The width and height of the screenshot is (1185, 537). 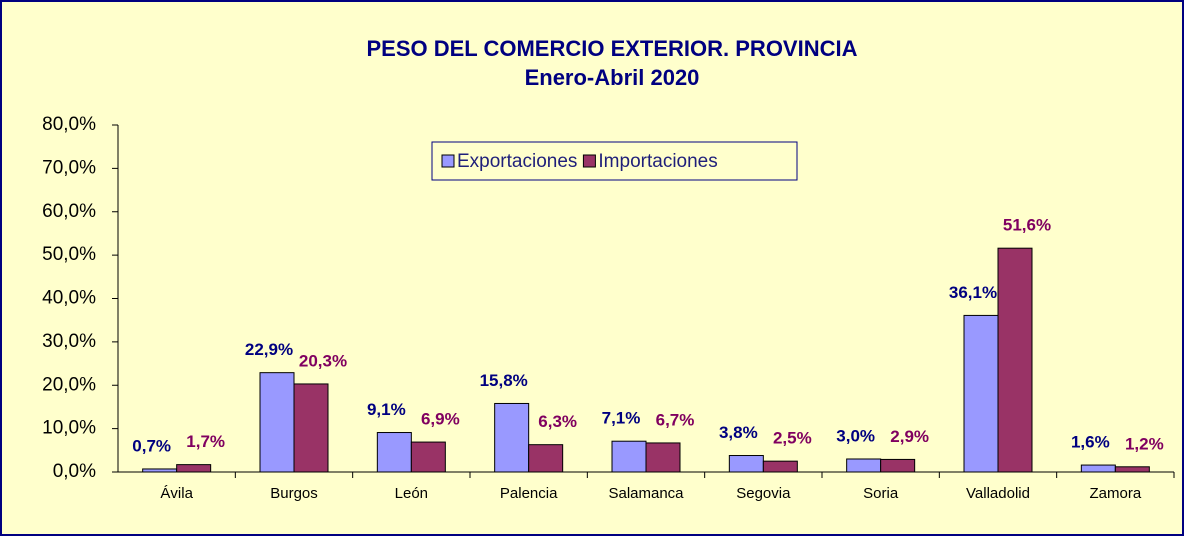 I want to click on x-tick-label: Salamanca, so click(x=646, y=493).